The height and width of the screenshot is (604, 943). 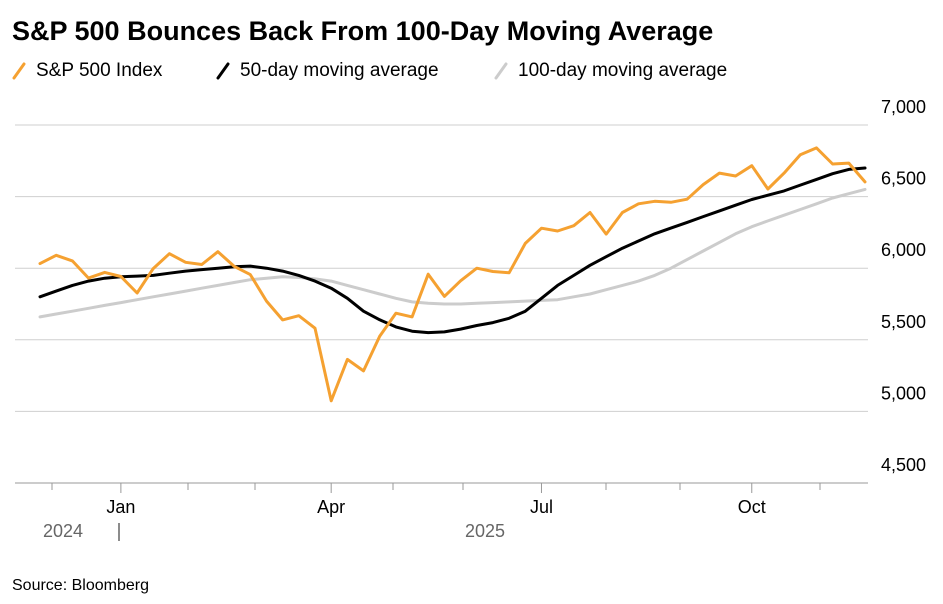 I want to click on x-tick-label: Apr, so click(x=331, y=507).